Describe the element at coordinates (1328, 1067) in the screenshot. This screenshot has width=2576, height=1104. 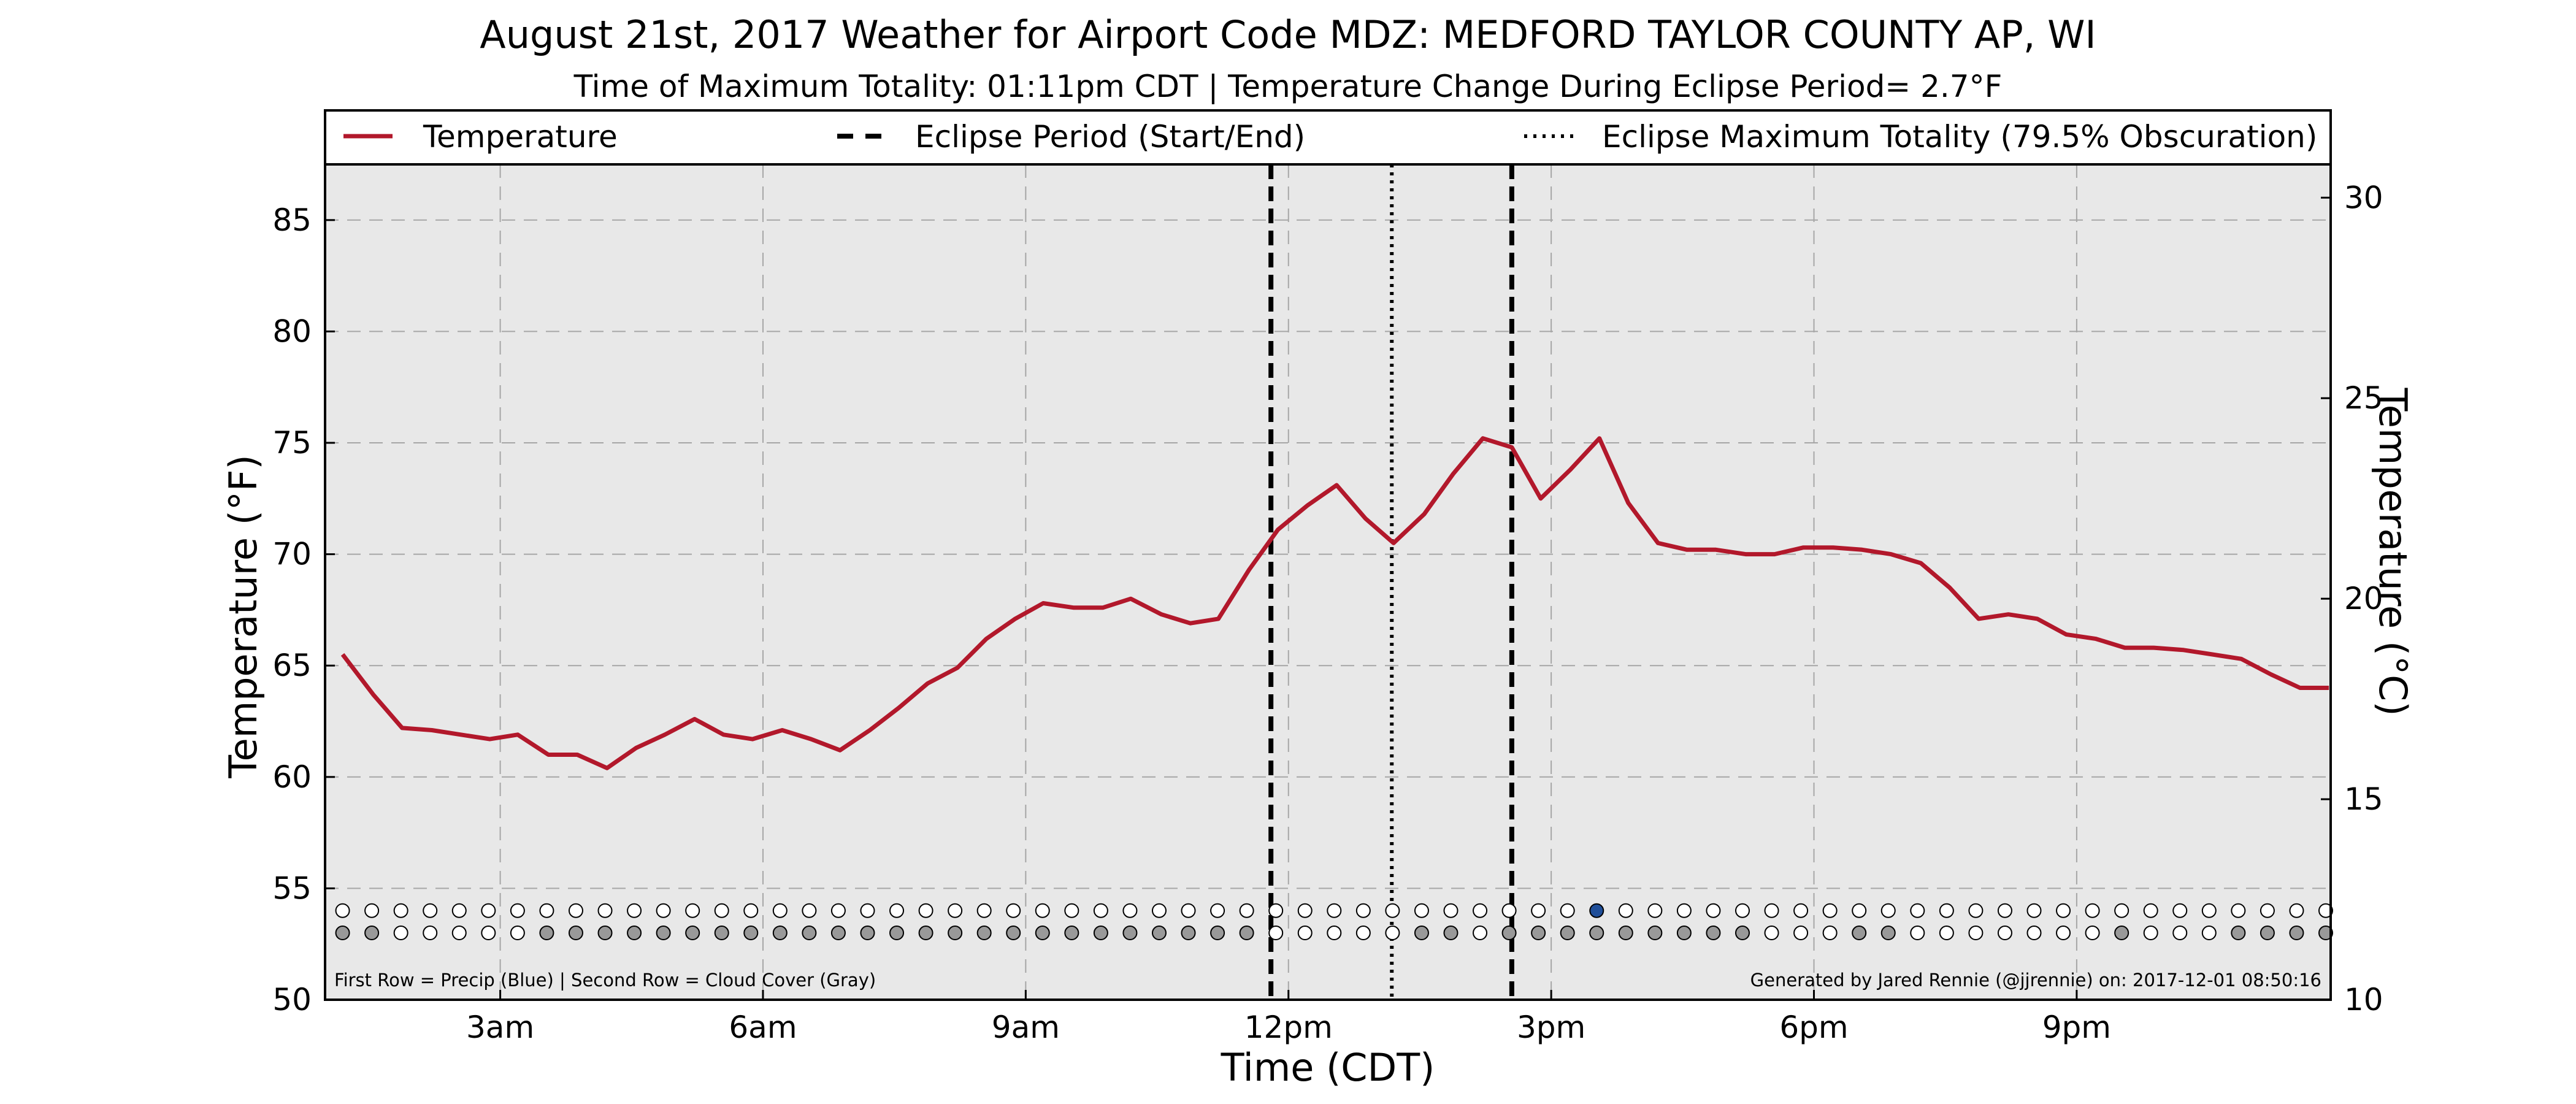
I see `x-axis-label: Time (CDT)` at that location.